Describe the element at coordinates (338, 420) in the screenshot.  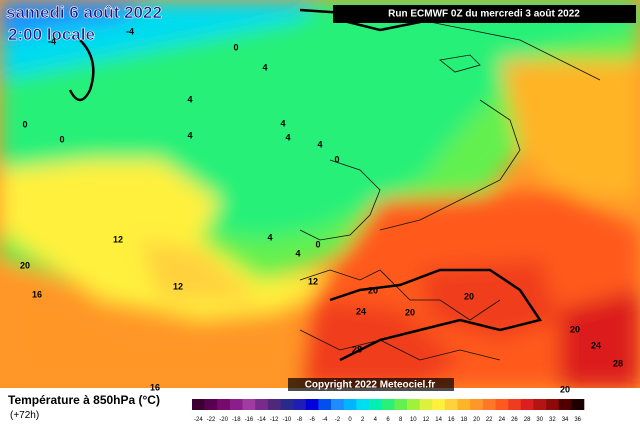
I see `colorbar-tick-label: -2` at that location.